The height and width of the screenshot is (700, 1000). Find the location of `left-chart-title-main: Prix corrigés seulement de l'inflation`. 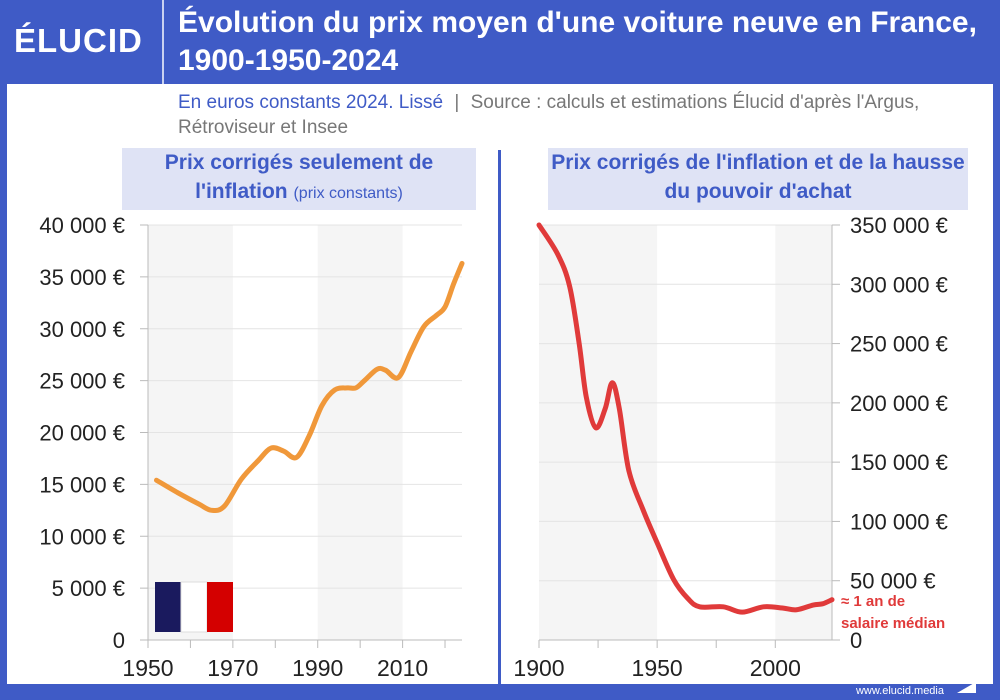

left-chart-title-main: Prix corrigés seulement de l'inflation is located at coordinates (299, 177).